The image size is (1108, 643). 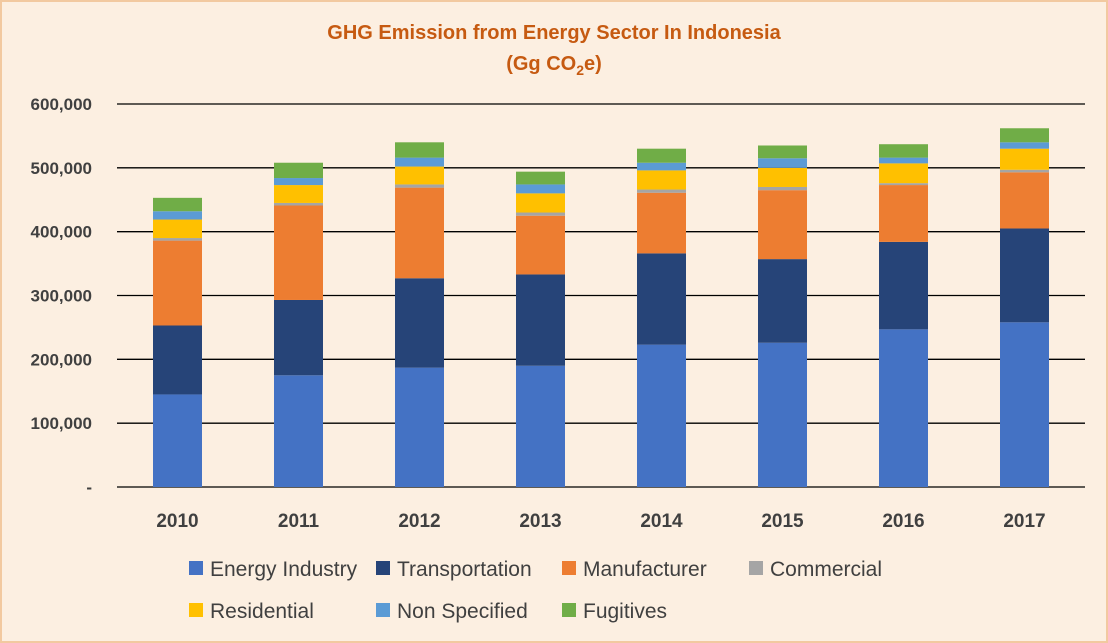 I want to click on legend-item: Energy Industry, so click(x=273, y=569).